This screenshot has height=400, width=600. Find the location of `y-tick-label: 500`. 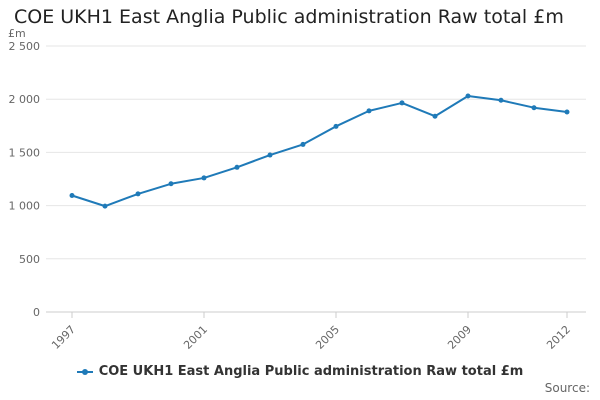

y-tick-label: 500 is located at coordinates (29, 259).